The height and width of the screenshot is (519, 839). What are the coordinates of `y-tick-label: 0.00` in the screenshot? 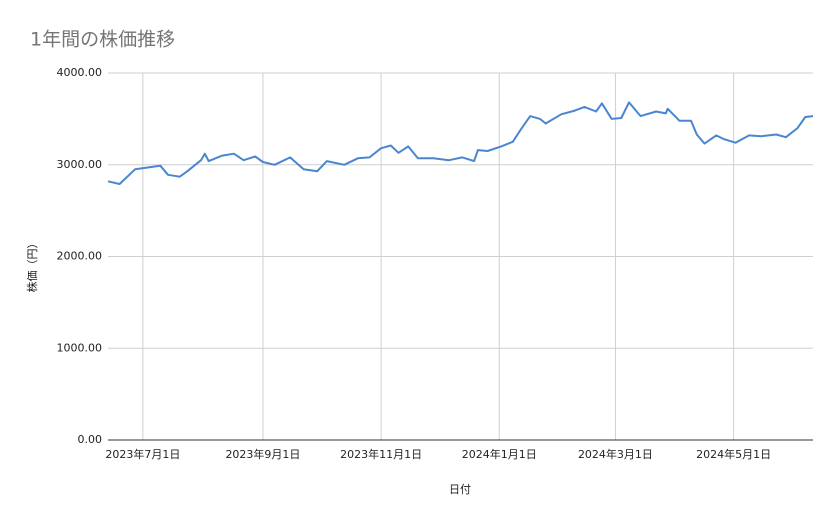 It's located at (90, 439).